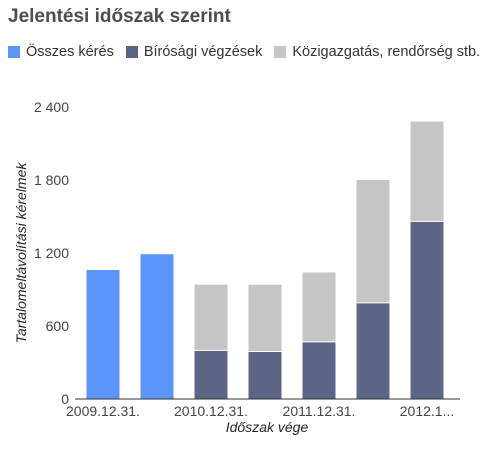 The width and height of the screenshot is (493, 455). I want to click on y-axis-ticks: 0 600 1 200 1 800 2 400, so click(51, 253).